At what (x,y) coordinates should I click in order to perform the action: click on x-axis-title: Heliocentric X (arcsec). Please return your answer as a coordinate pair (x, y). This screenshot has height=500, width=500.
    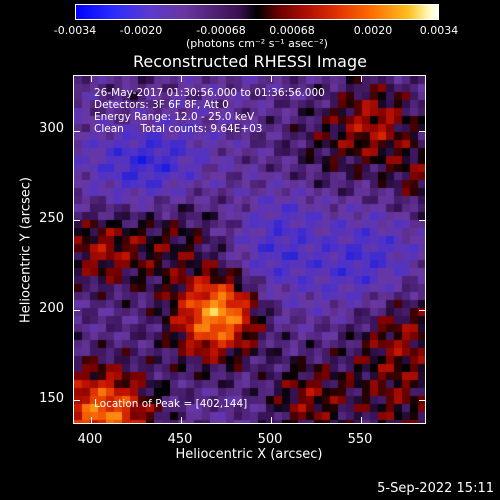
    Looking at the image, I should click on (249, 454).